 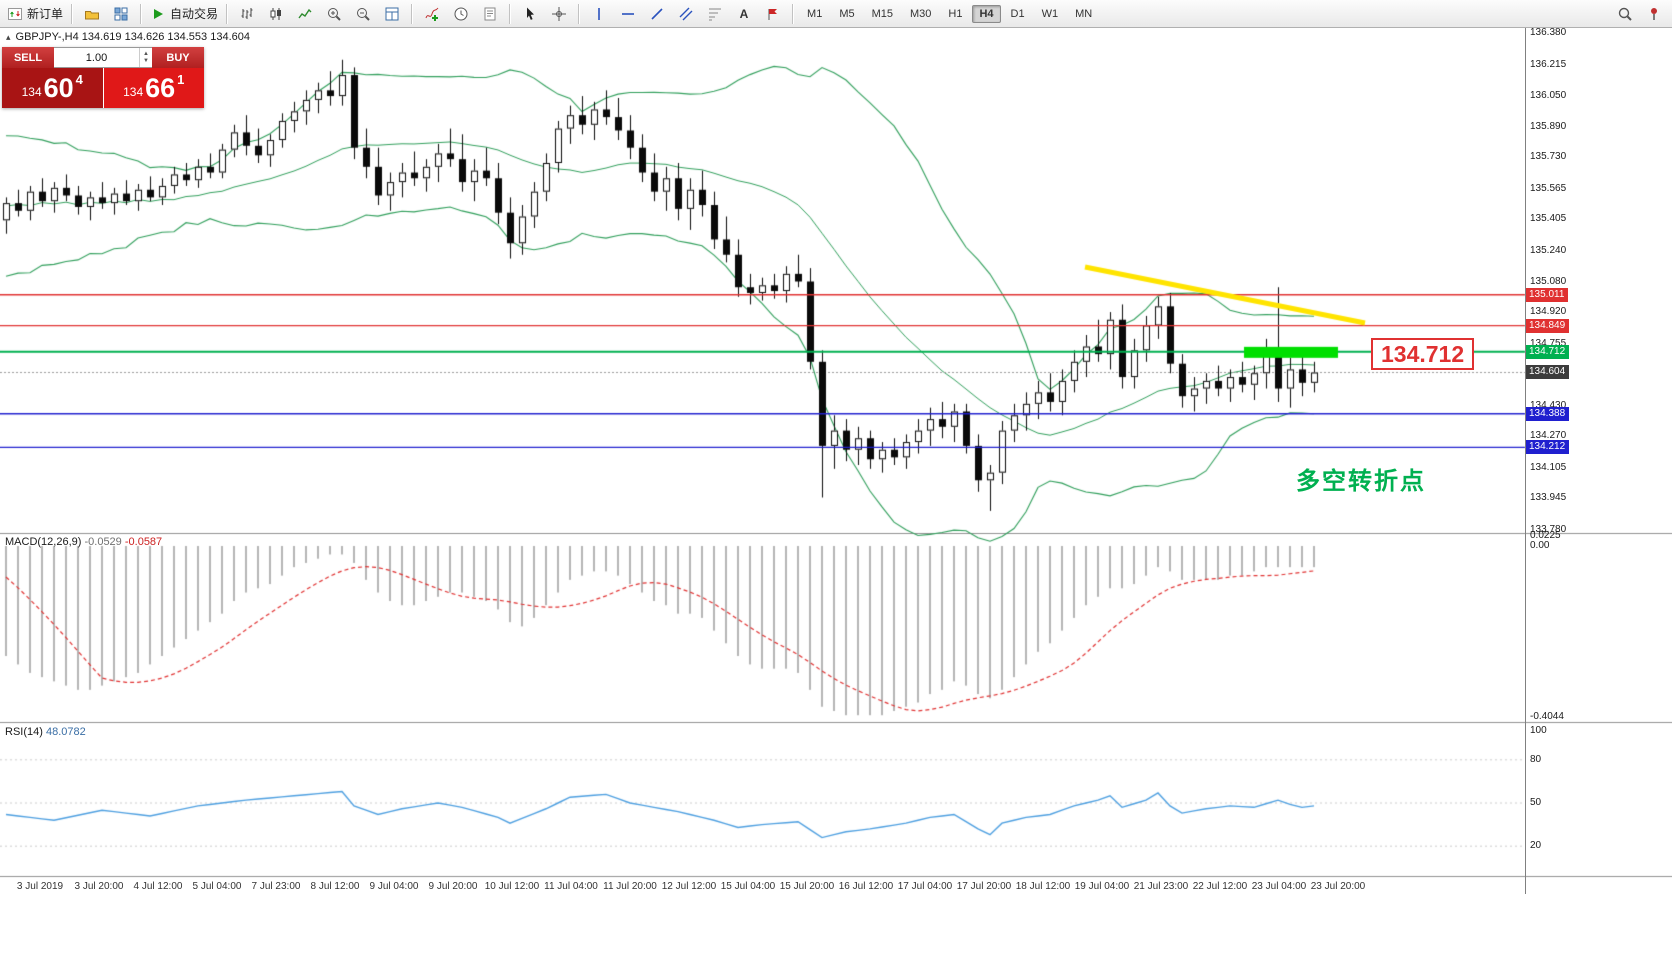 I want to click on price-tick: 134.755, so click(x=1548, y=343).